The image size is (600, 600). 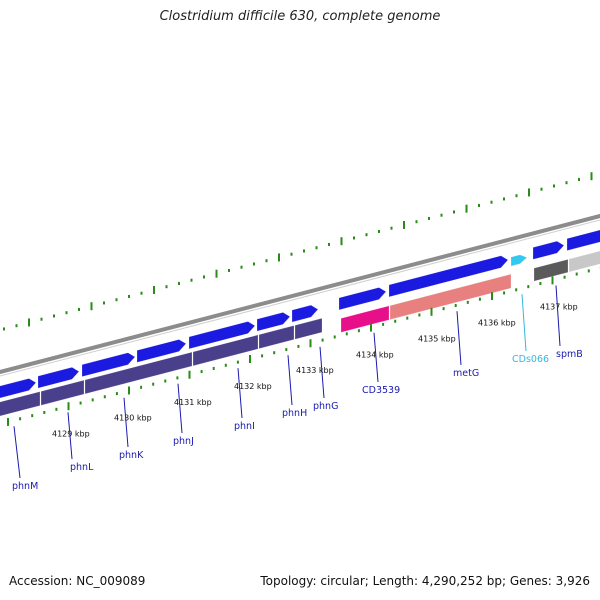 What do you see at coordinates (584, 261) in the screenshot?
I see `gene-bar-light` at bounding box center [584, 261].